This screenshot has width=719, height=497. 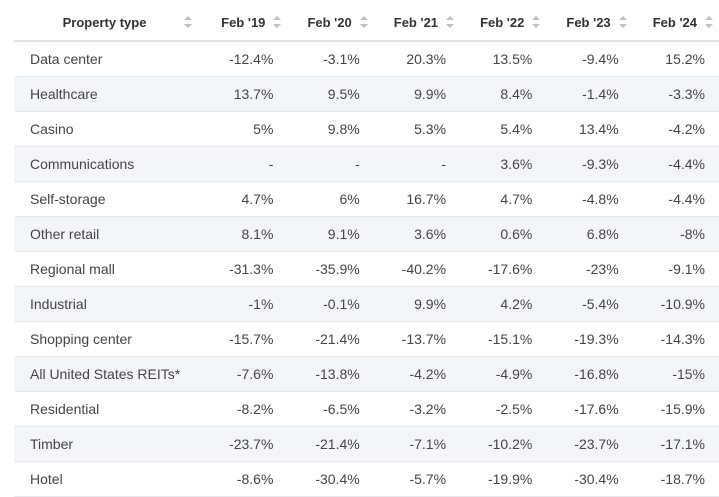 What do you see at coordinates (503, 374) in the screenshot?
I see `table-cell-value: -4.9%` at bounding box center [503, 374].